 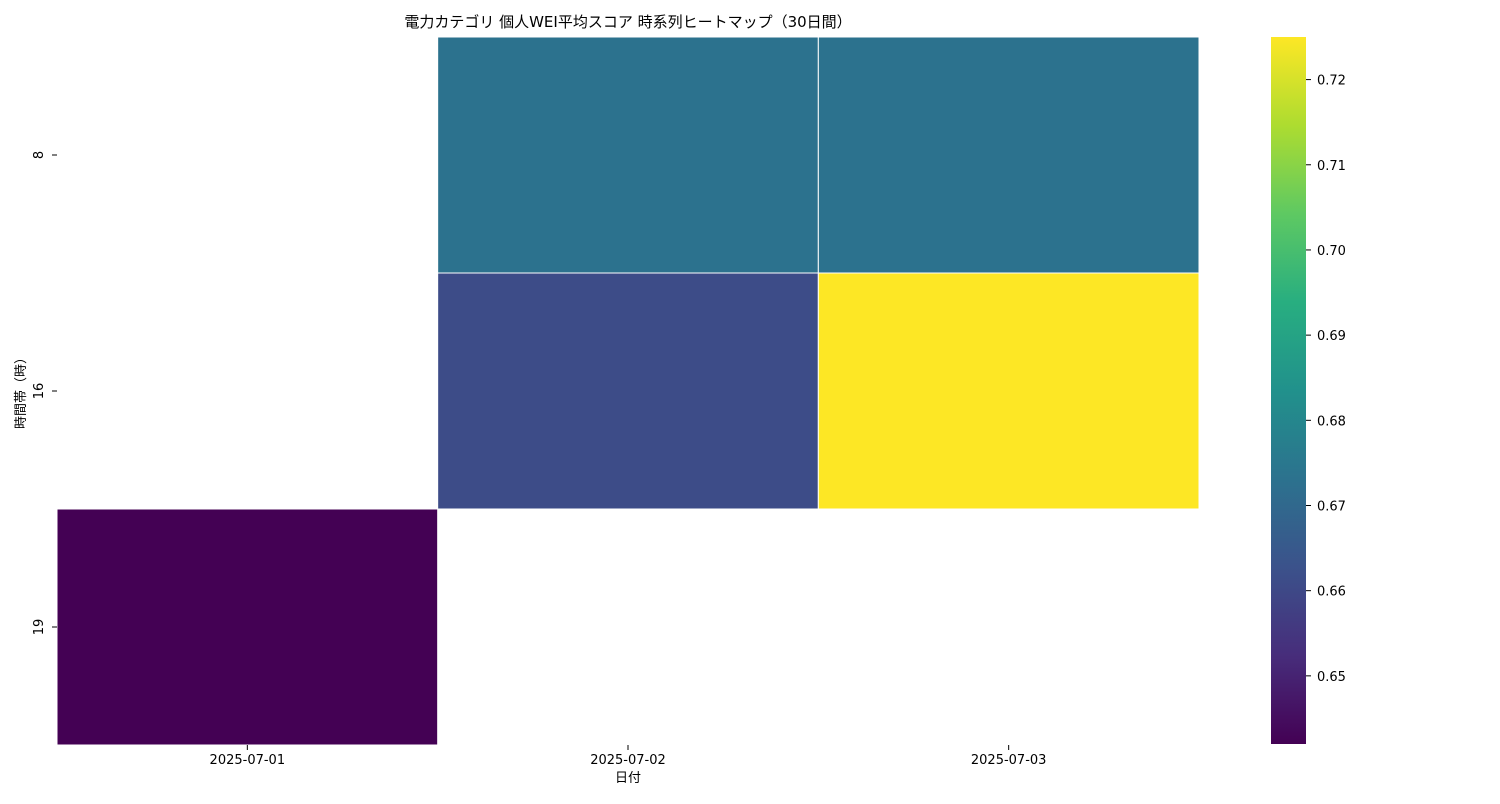 What do you see at coordinates (1009, 760) in the screenshot?
I see `x-tick-label: 2025-07-03` at bounding box center [1009, 760].